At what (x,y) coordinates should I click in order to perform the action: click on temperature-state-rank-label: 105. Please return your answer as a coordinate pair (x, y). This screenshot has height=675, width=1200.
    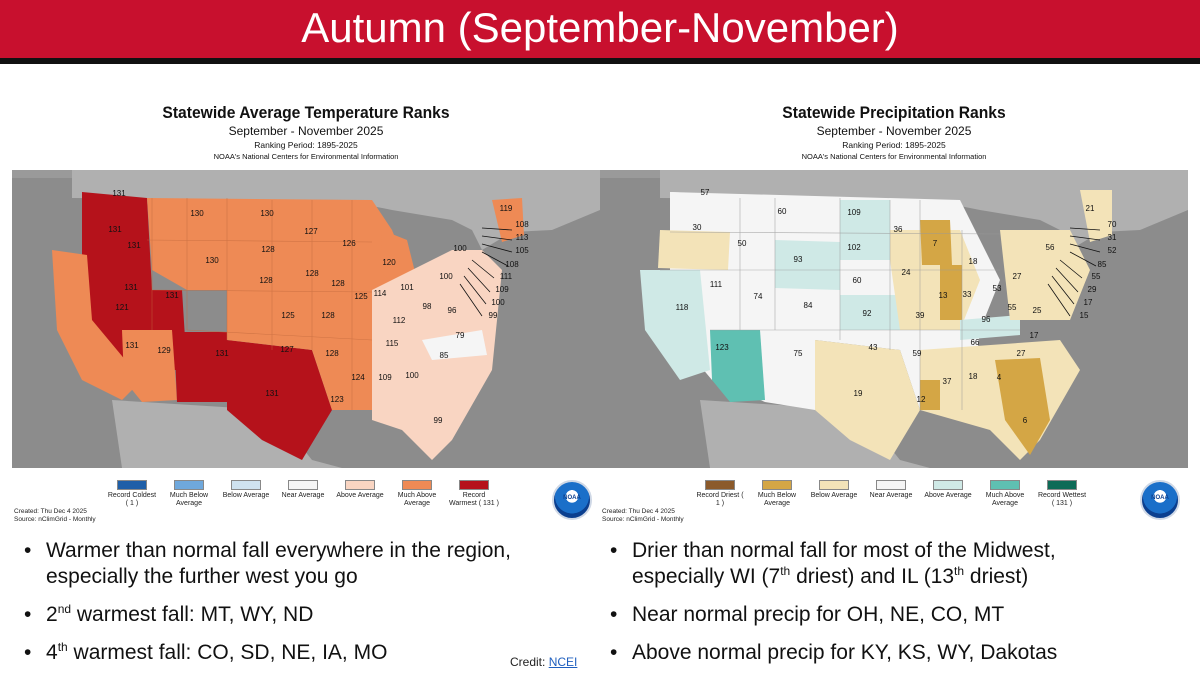
    Looking at the image, I should click on (522, 250).